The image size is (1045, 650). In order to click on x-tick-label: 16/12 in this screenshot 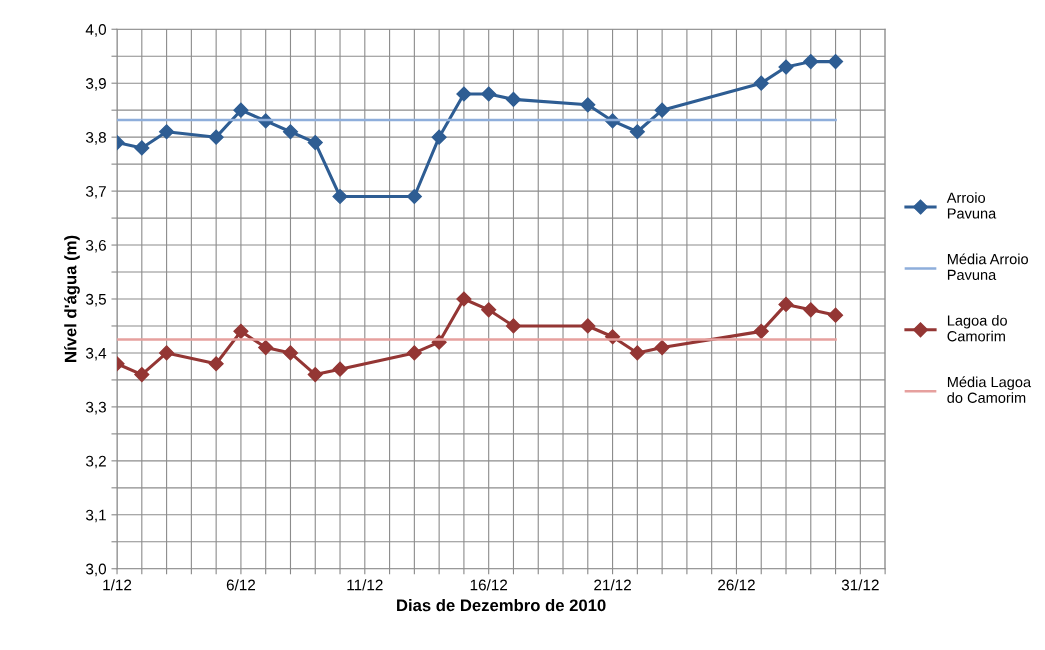, I will do `click(489, 585)`.